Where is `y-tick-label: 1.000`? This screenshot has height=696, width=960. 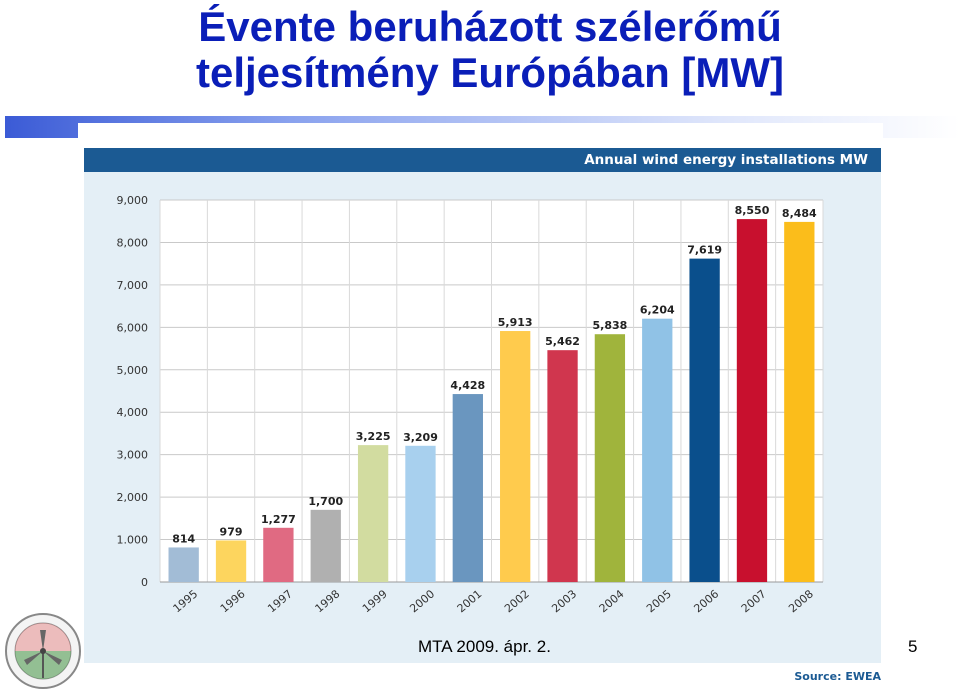
y-tick-label: 1.000 is located at coordinates (133, 540).